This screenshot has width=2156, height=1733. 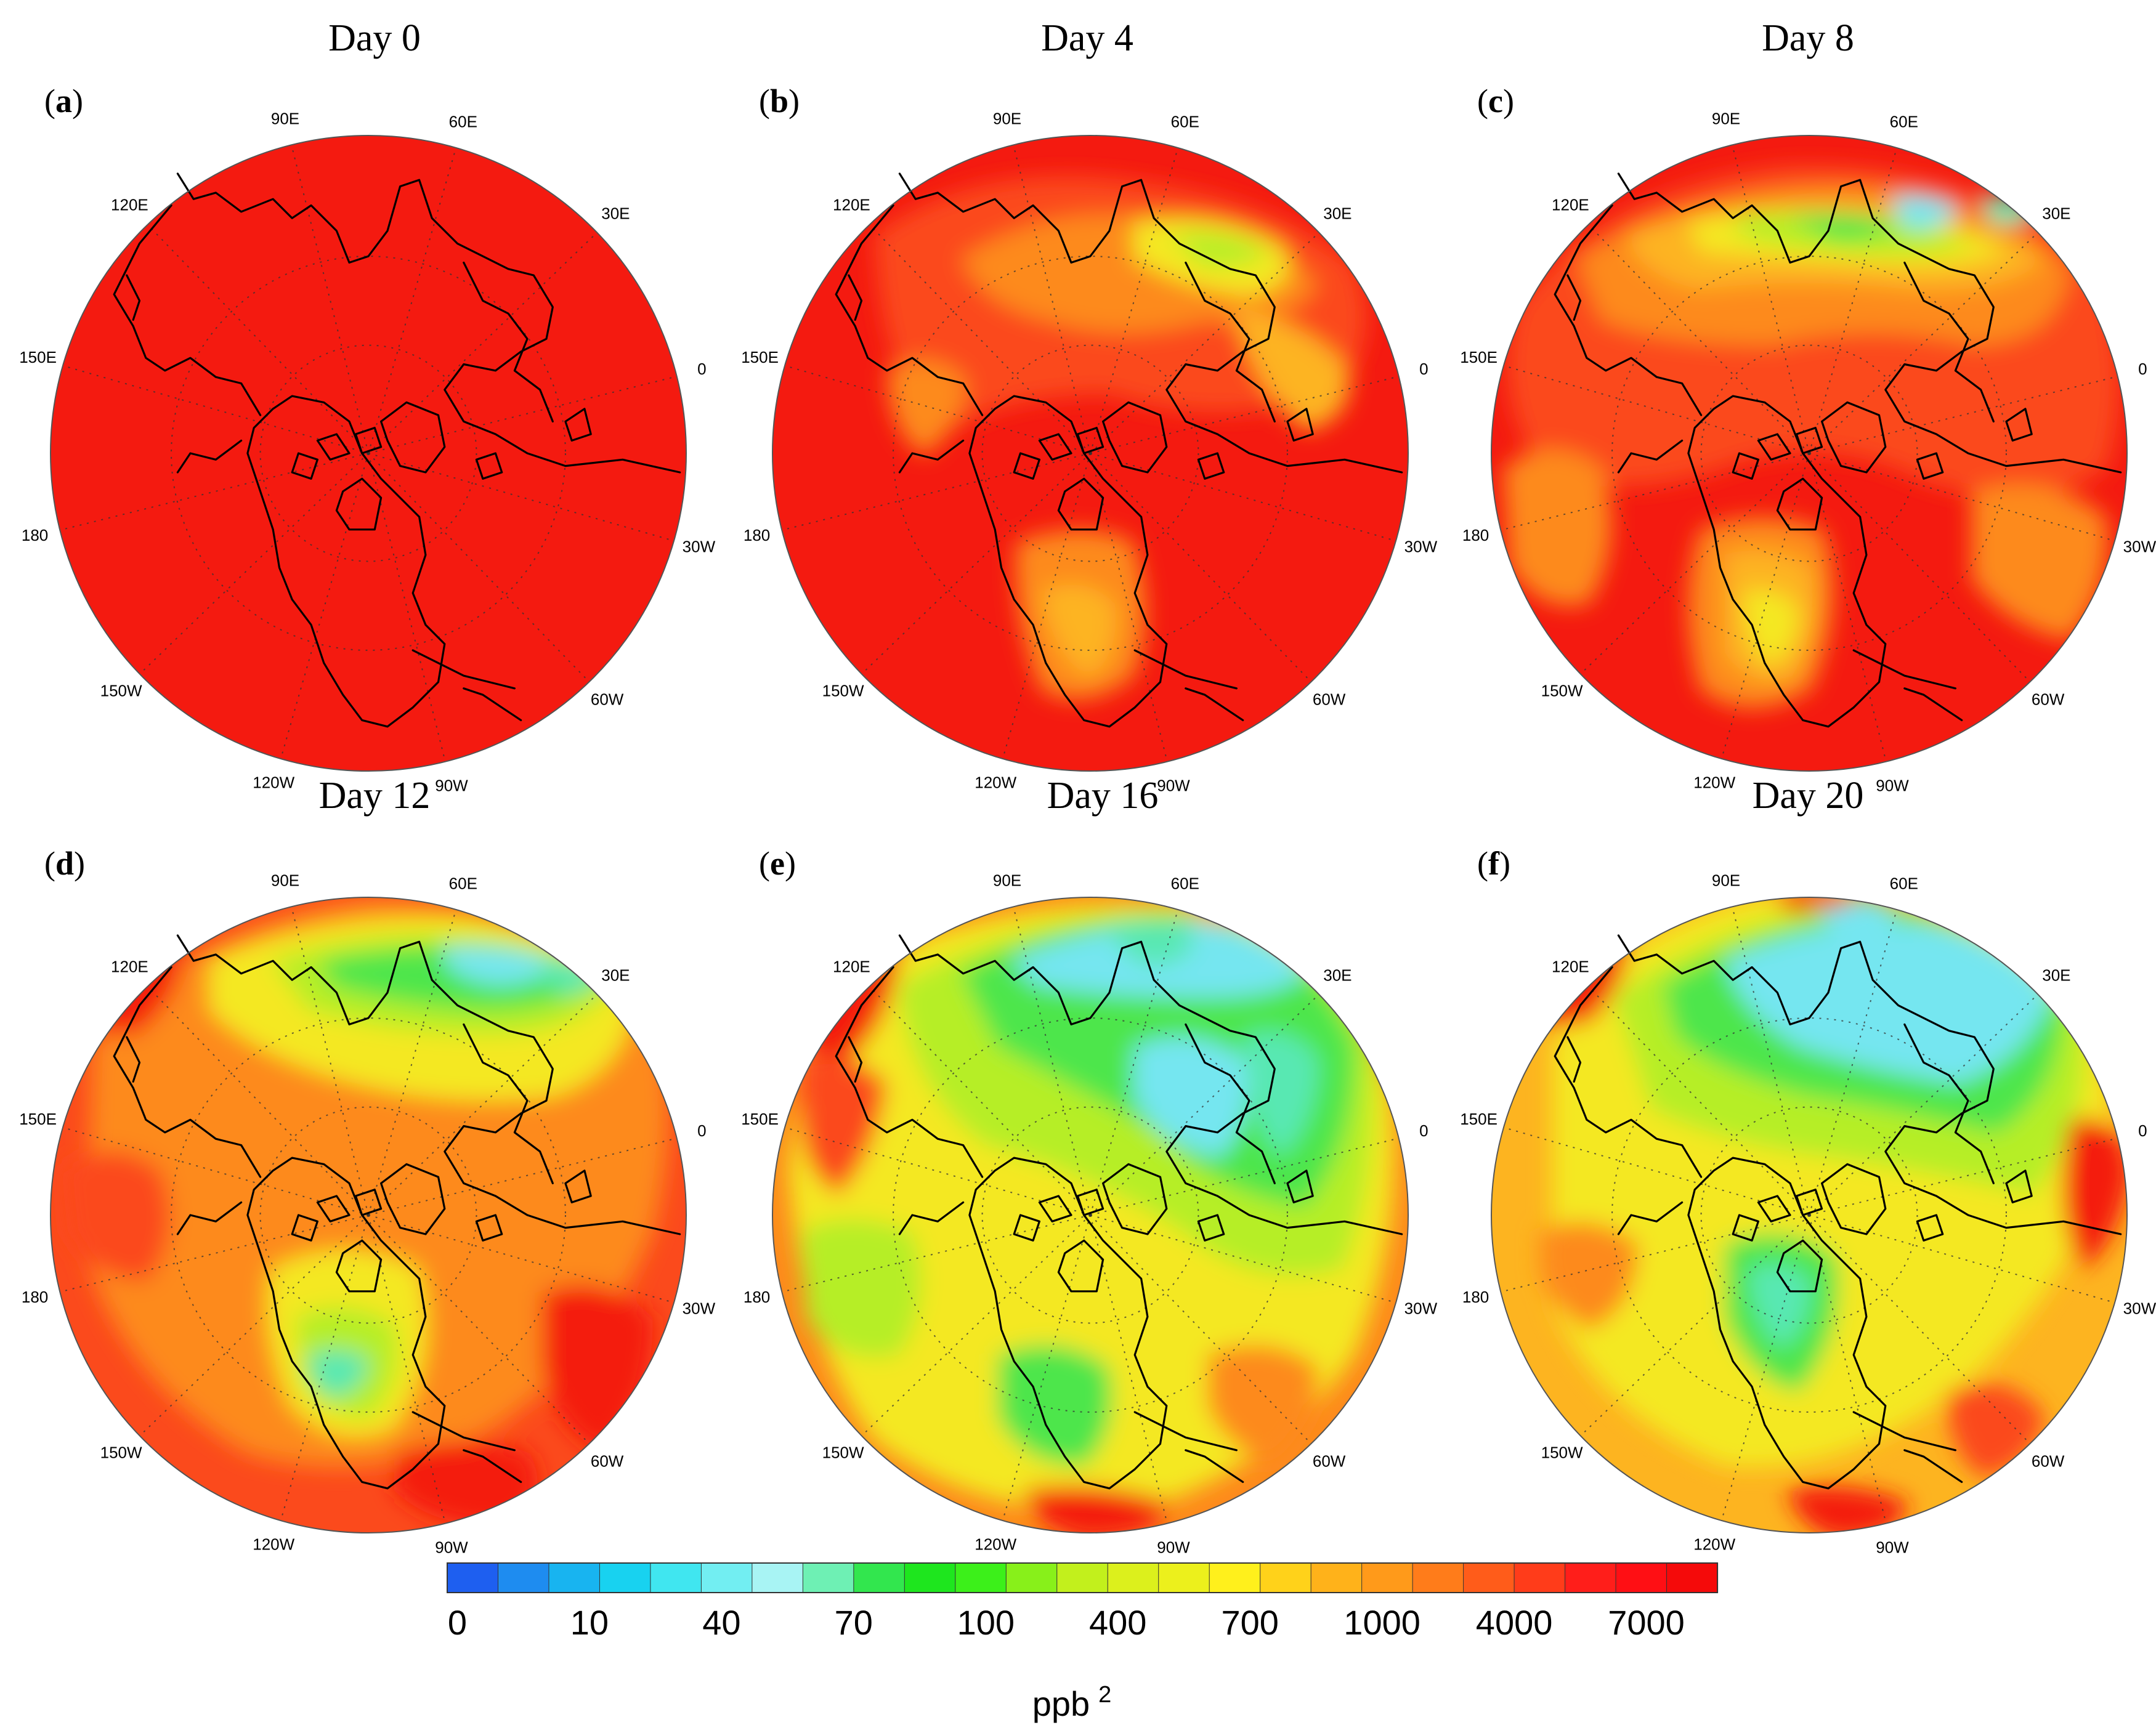 I want to click on colorbar-tick-label: 400, so click(x=1117, y=1622).